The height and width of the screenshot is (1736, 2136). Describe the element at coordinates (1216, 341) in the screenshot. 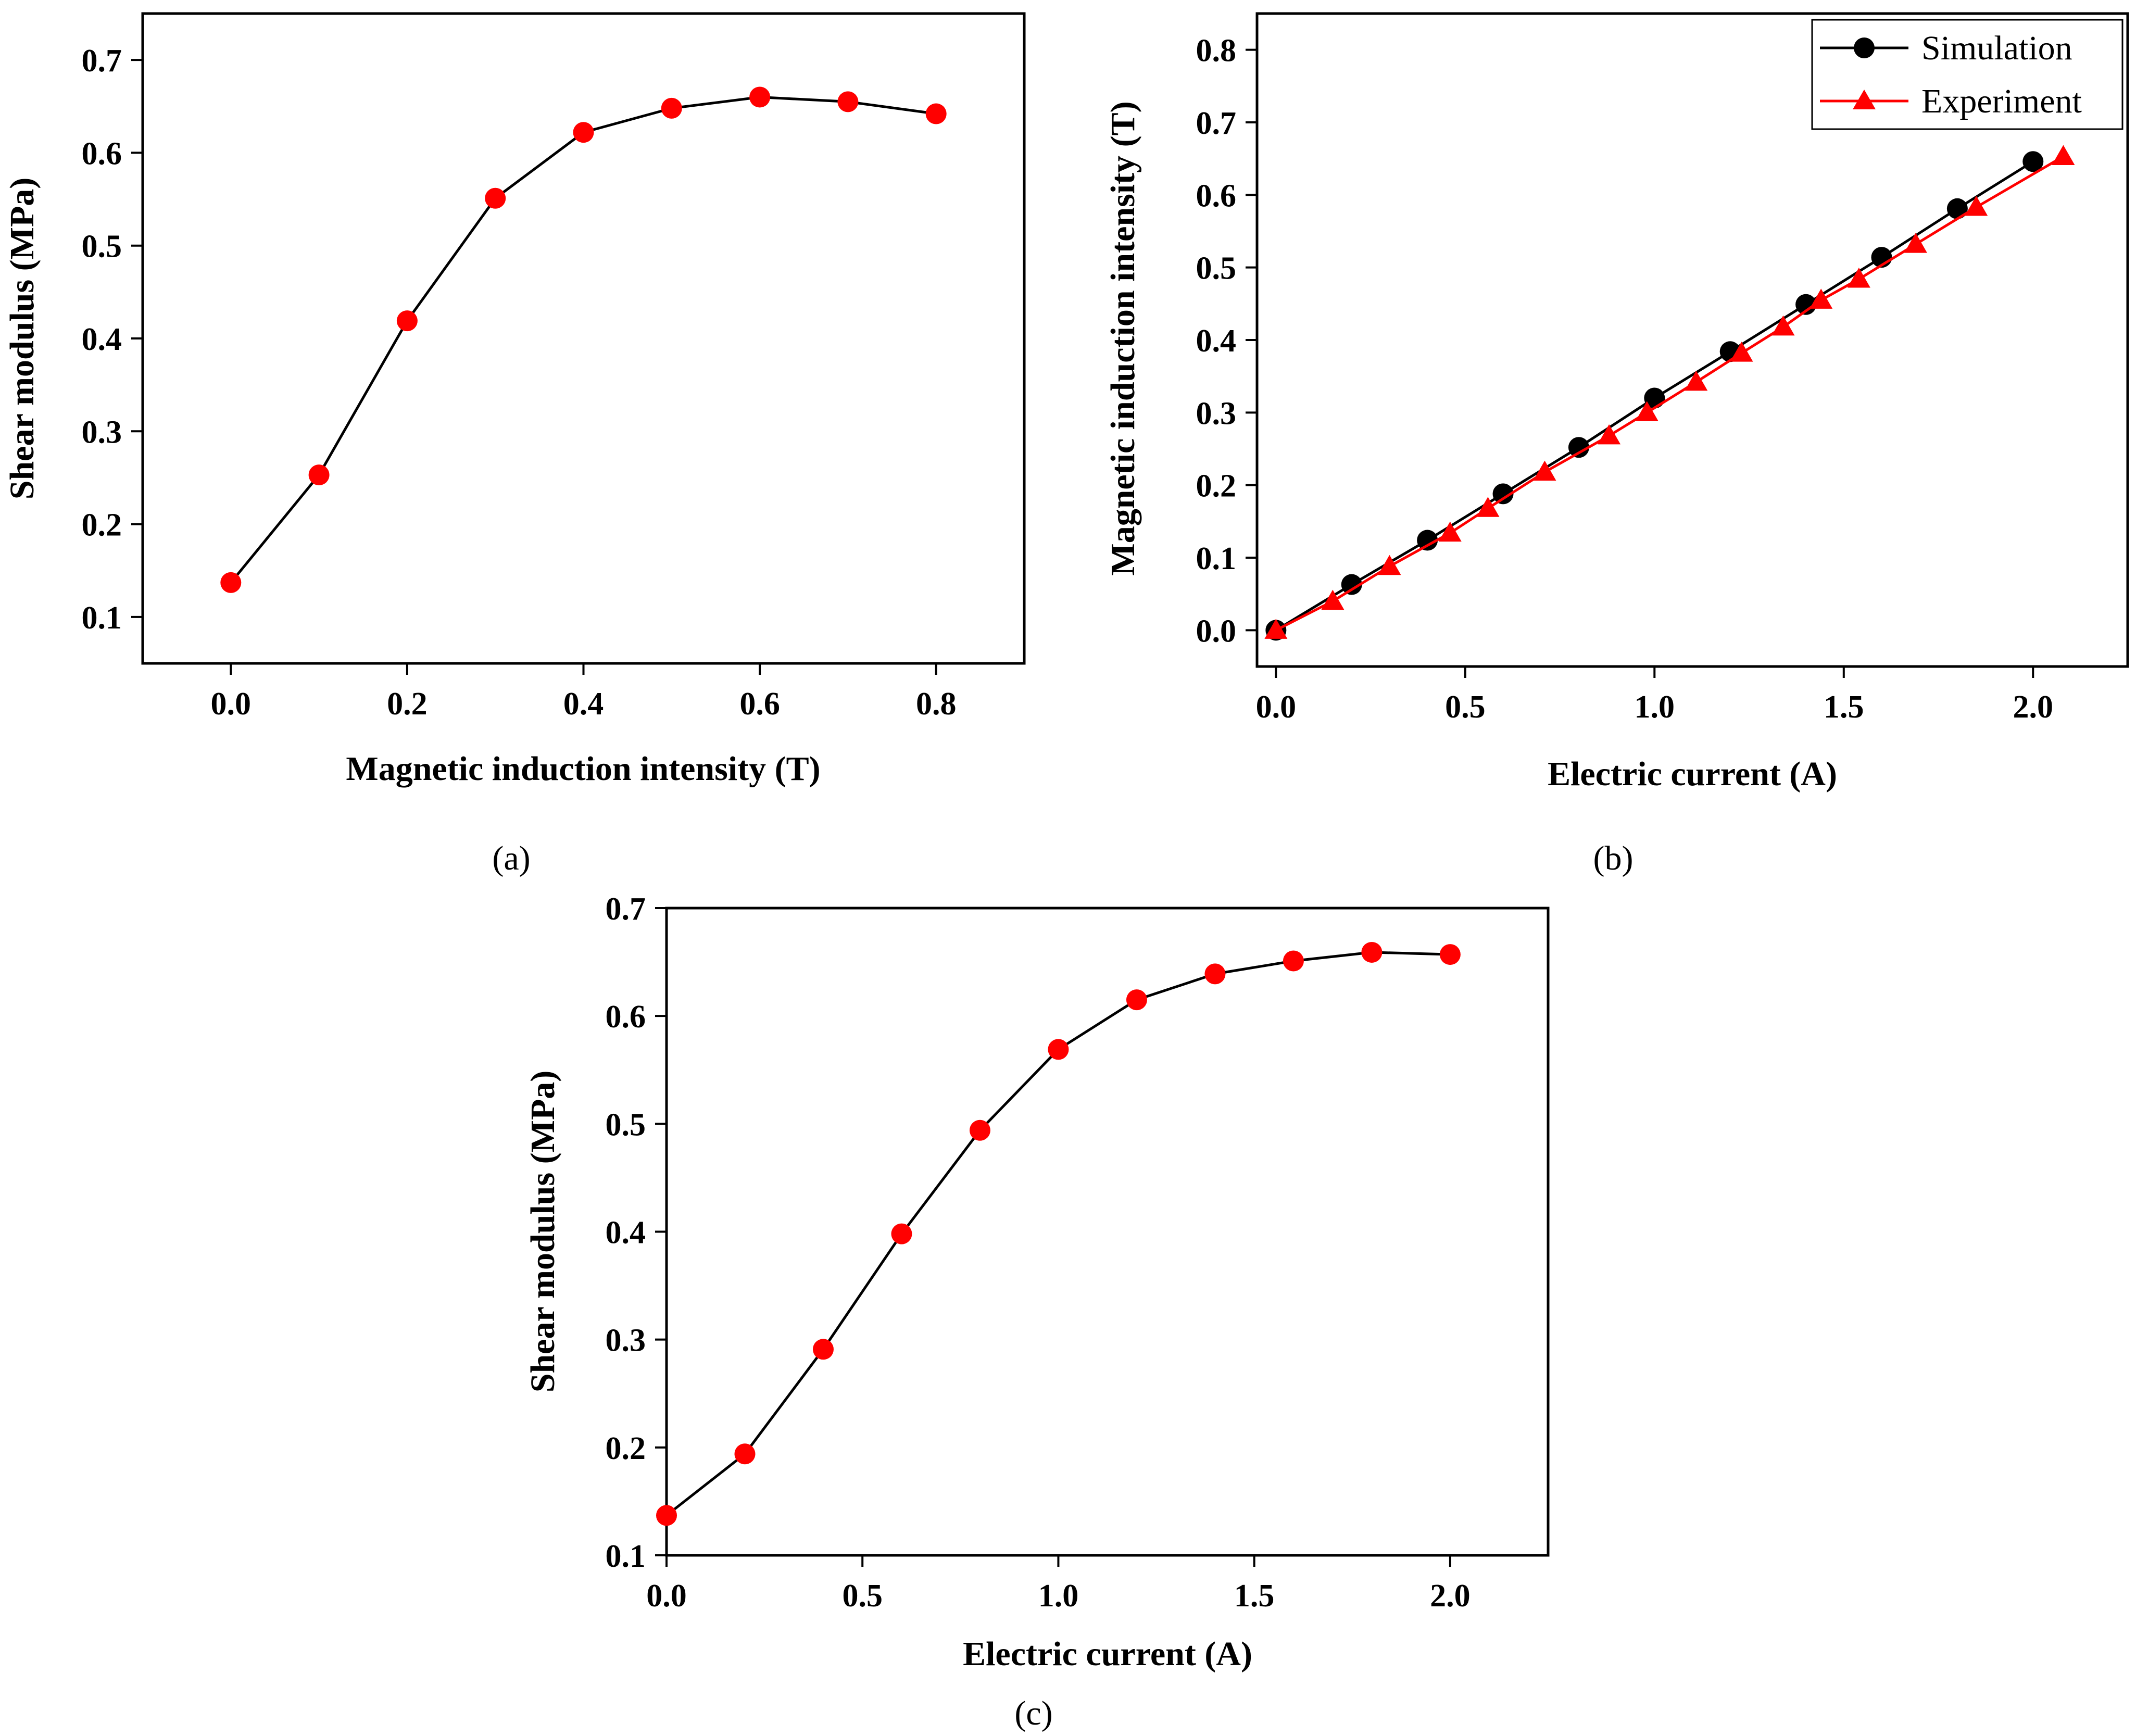

I see `y-tick-label-b: 0.4` at that location.